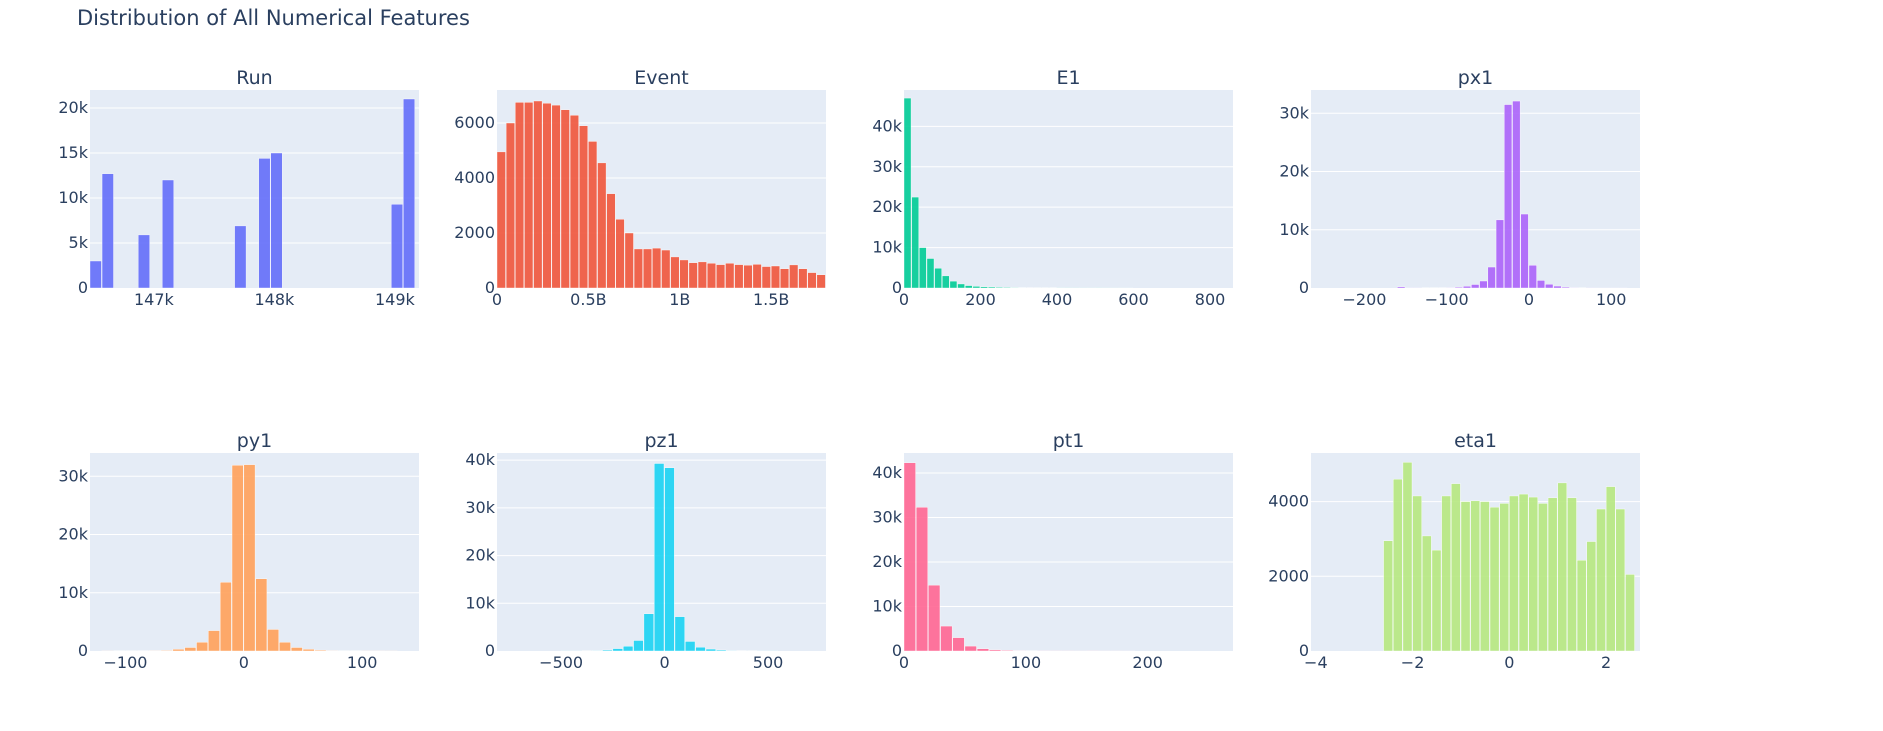  What do you see at coordinates (474, 122) in the screenshot?
I see `y-tick-label: 6000` at bounding box center [474, 122].